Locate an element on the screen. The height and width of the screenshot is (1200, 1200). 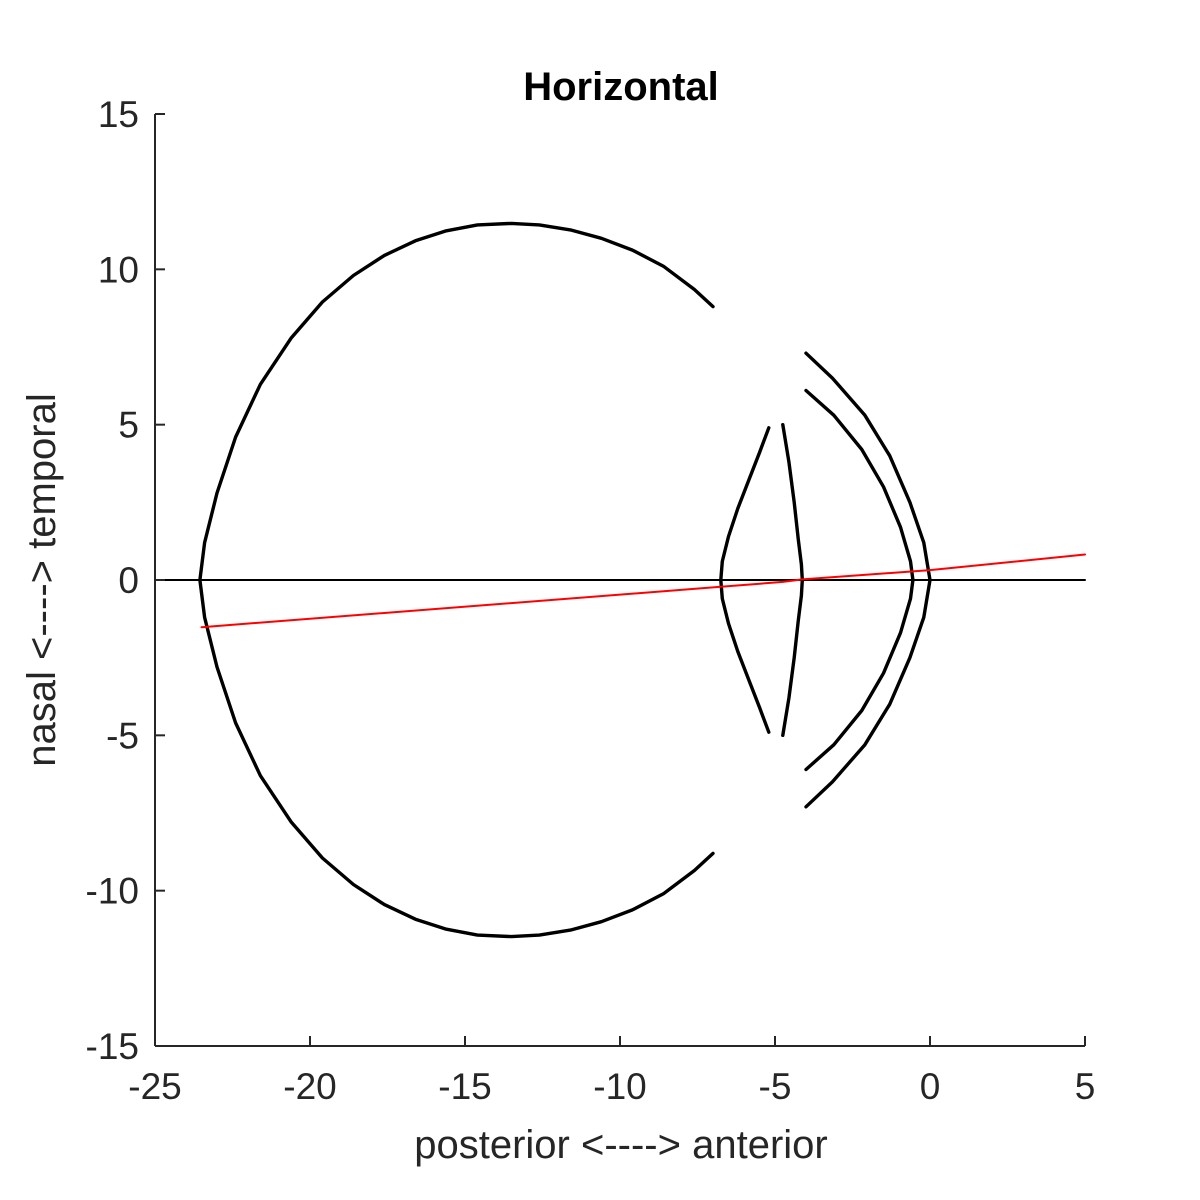
y-tick-label: 0 is located at coordinates (128, 580).